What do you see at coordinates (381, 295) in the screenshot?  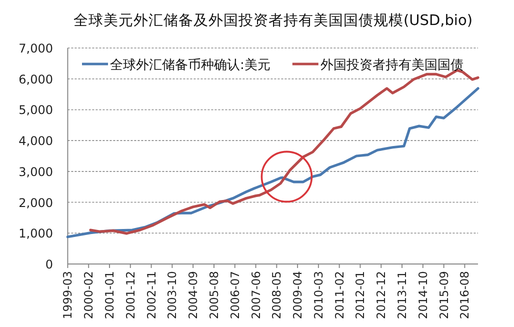 I see `x-tick-label: 2012-12` at bounding box center [381, 295].